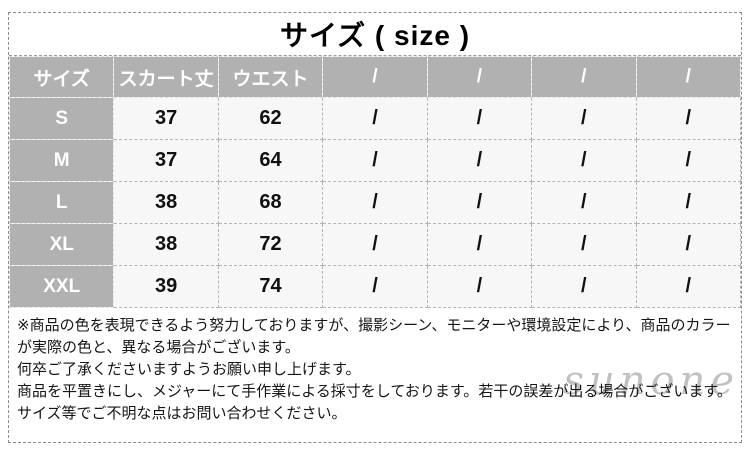 Image resolution: width=750 pixels, height=449 pixels. What do you see at coordinates (61, 286) in the screenshot?
I see `size-label-cell: XXL` at bounding box center [61, 286].